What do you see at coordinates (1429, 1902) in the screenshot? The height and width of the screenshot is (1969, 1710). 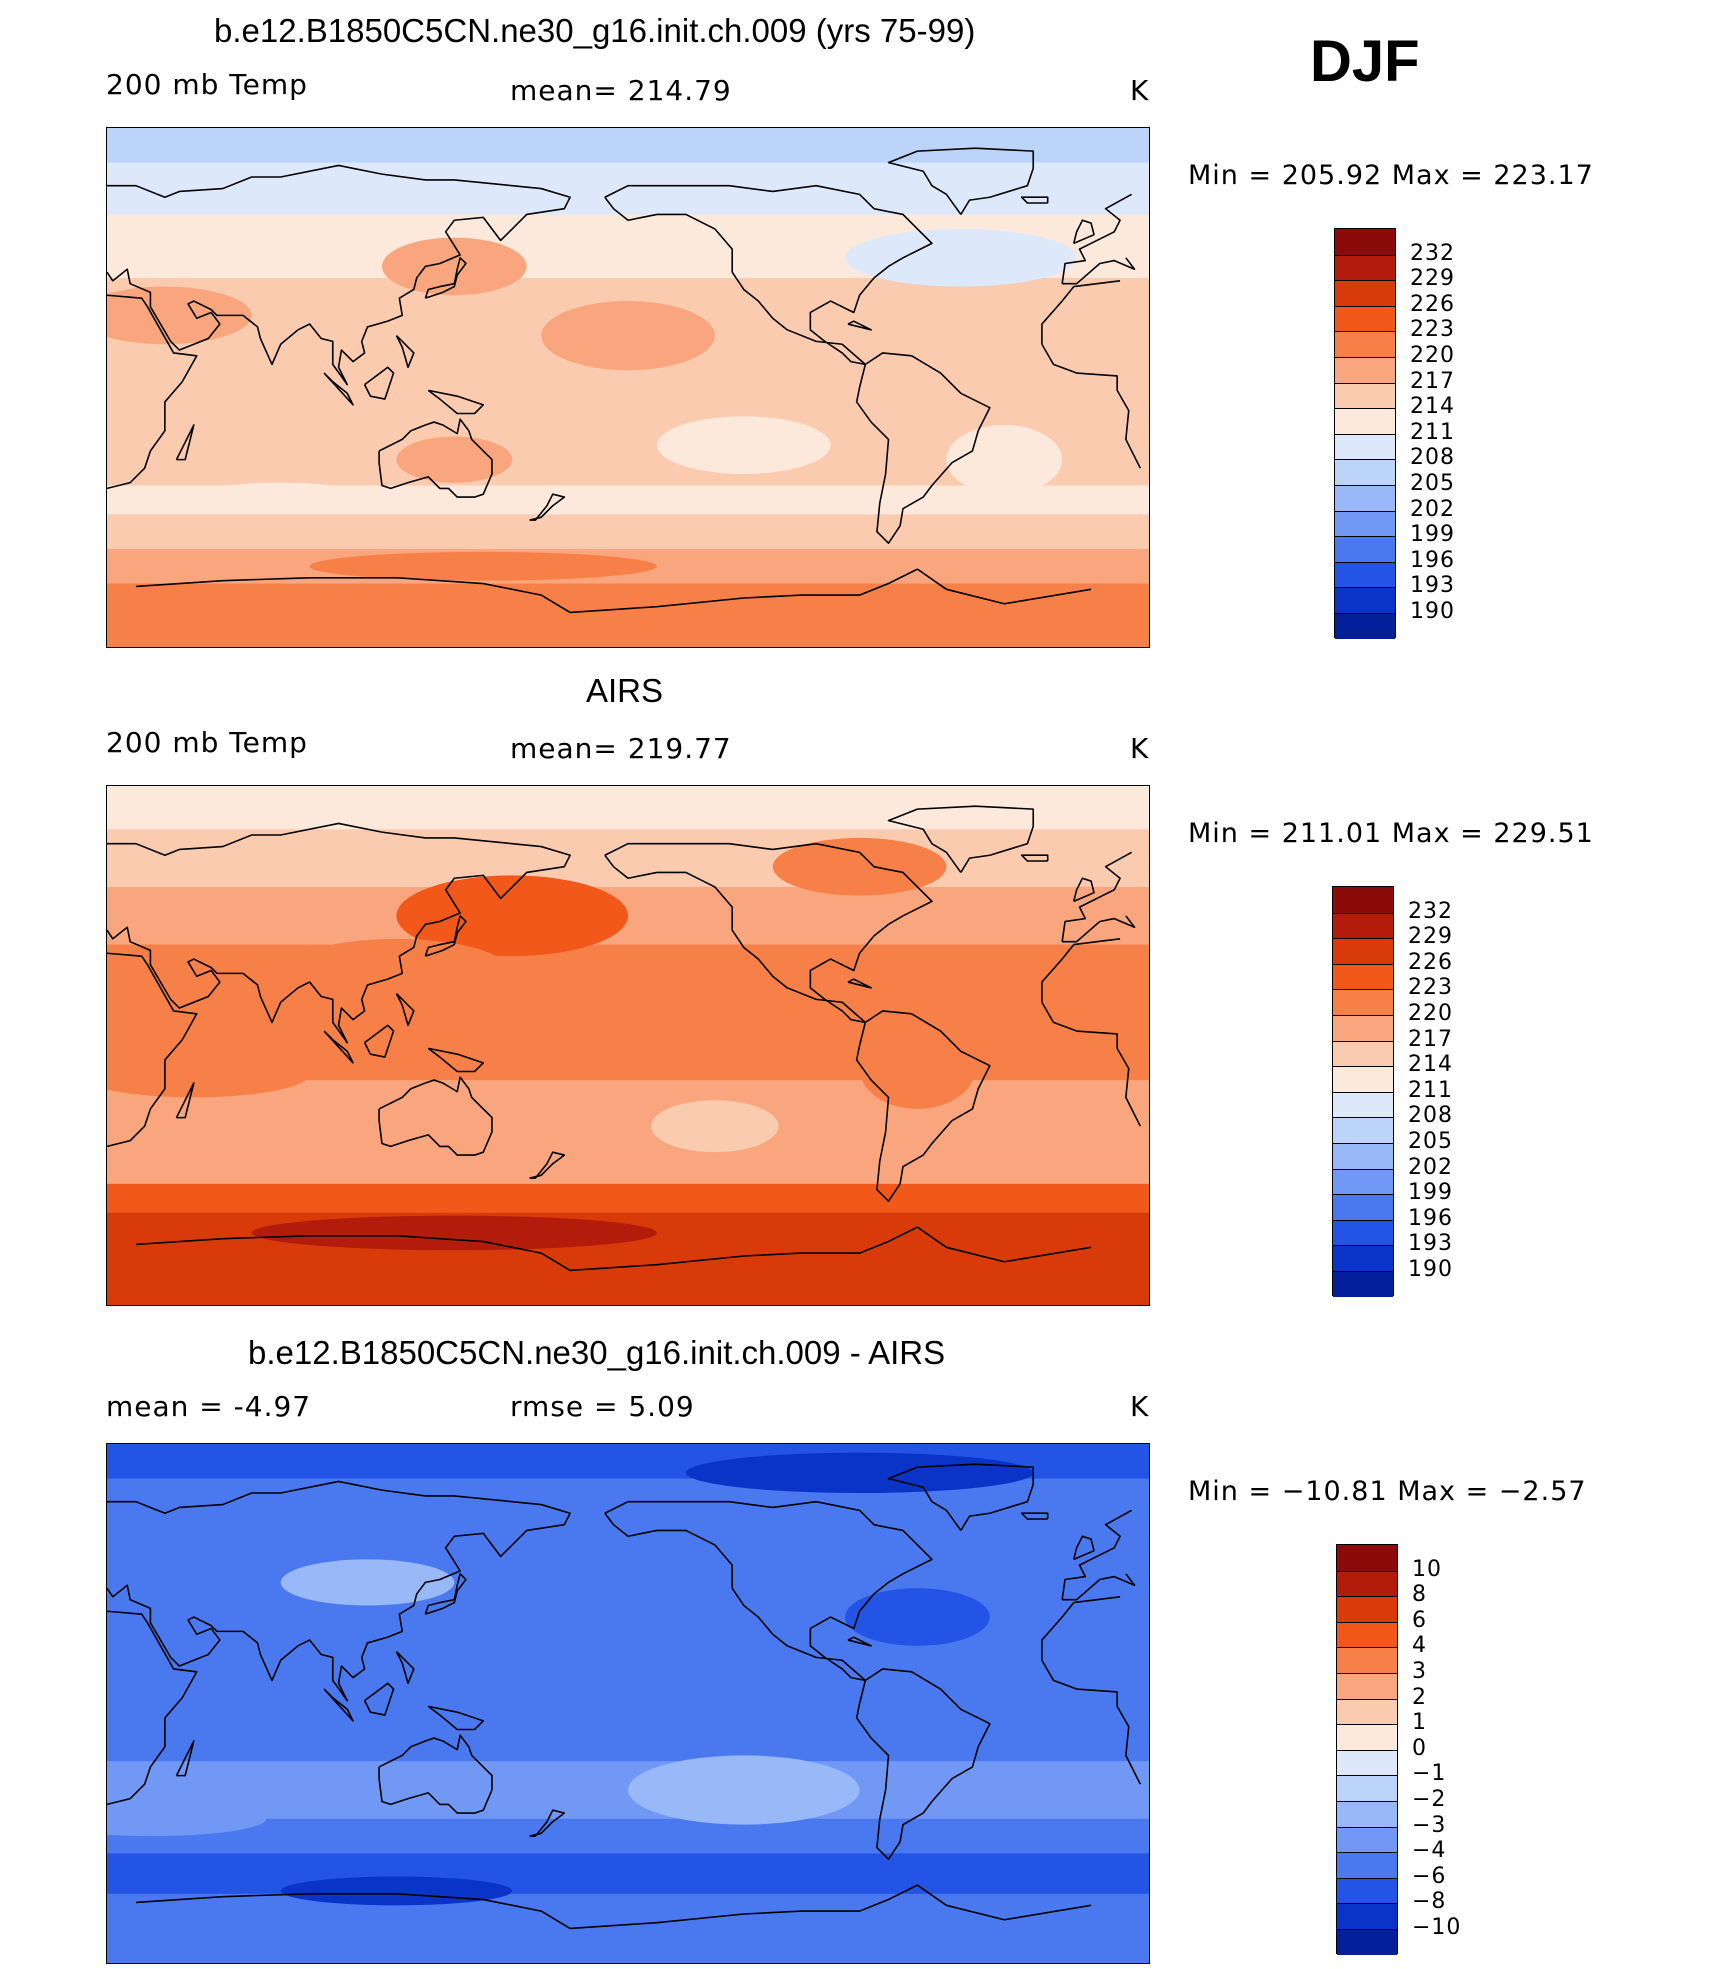 I see `colorbar-tick-label: −8` at bounding box center [1429, 1902].